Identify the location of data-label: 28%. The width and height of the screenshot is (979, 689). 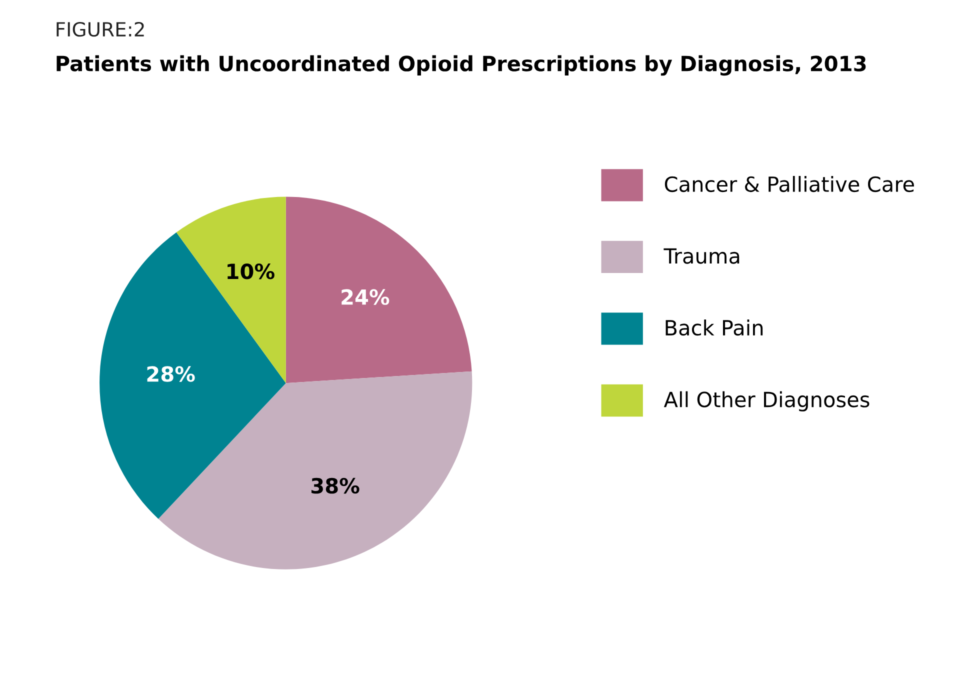
(171, 374).